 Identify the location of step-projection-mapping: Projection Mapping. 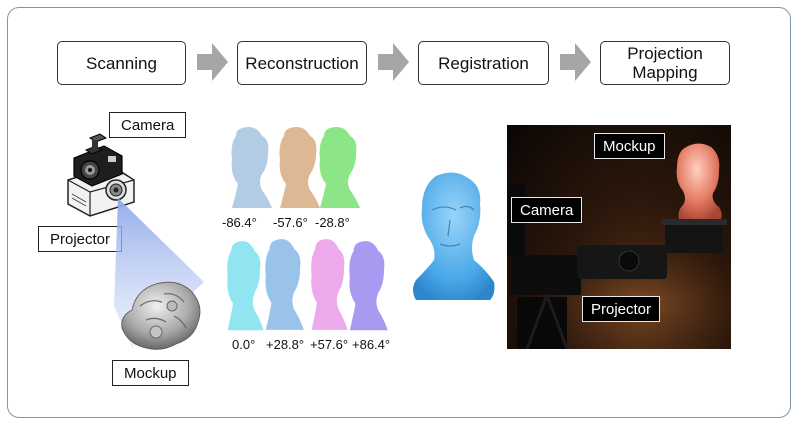
(665, 63).